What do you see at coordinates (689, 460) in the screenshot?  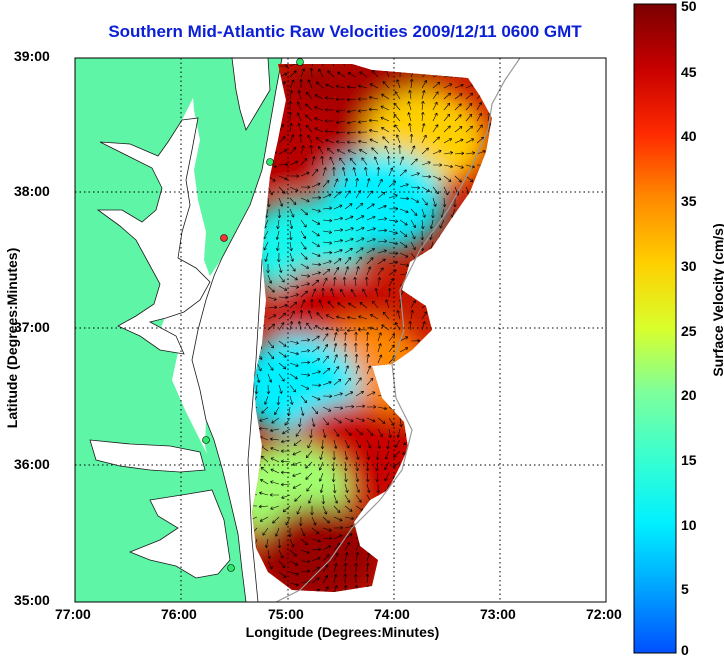 I see `colorbar-tick-label: 15` at bounding box center [689, 460].